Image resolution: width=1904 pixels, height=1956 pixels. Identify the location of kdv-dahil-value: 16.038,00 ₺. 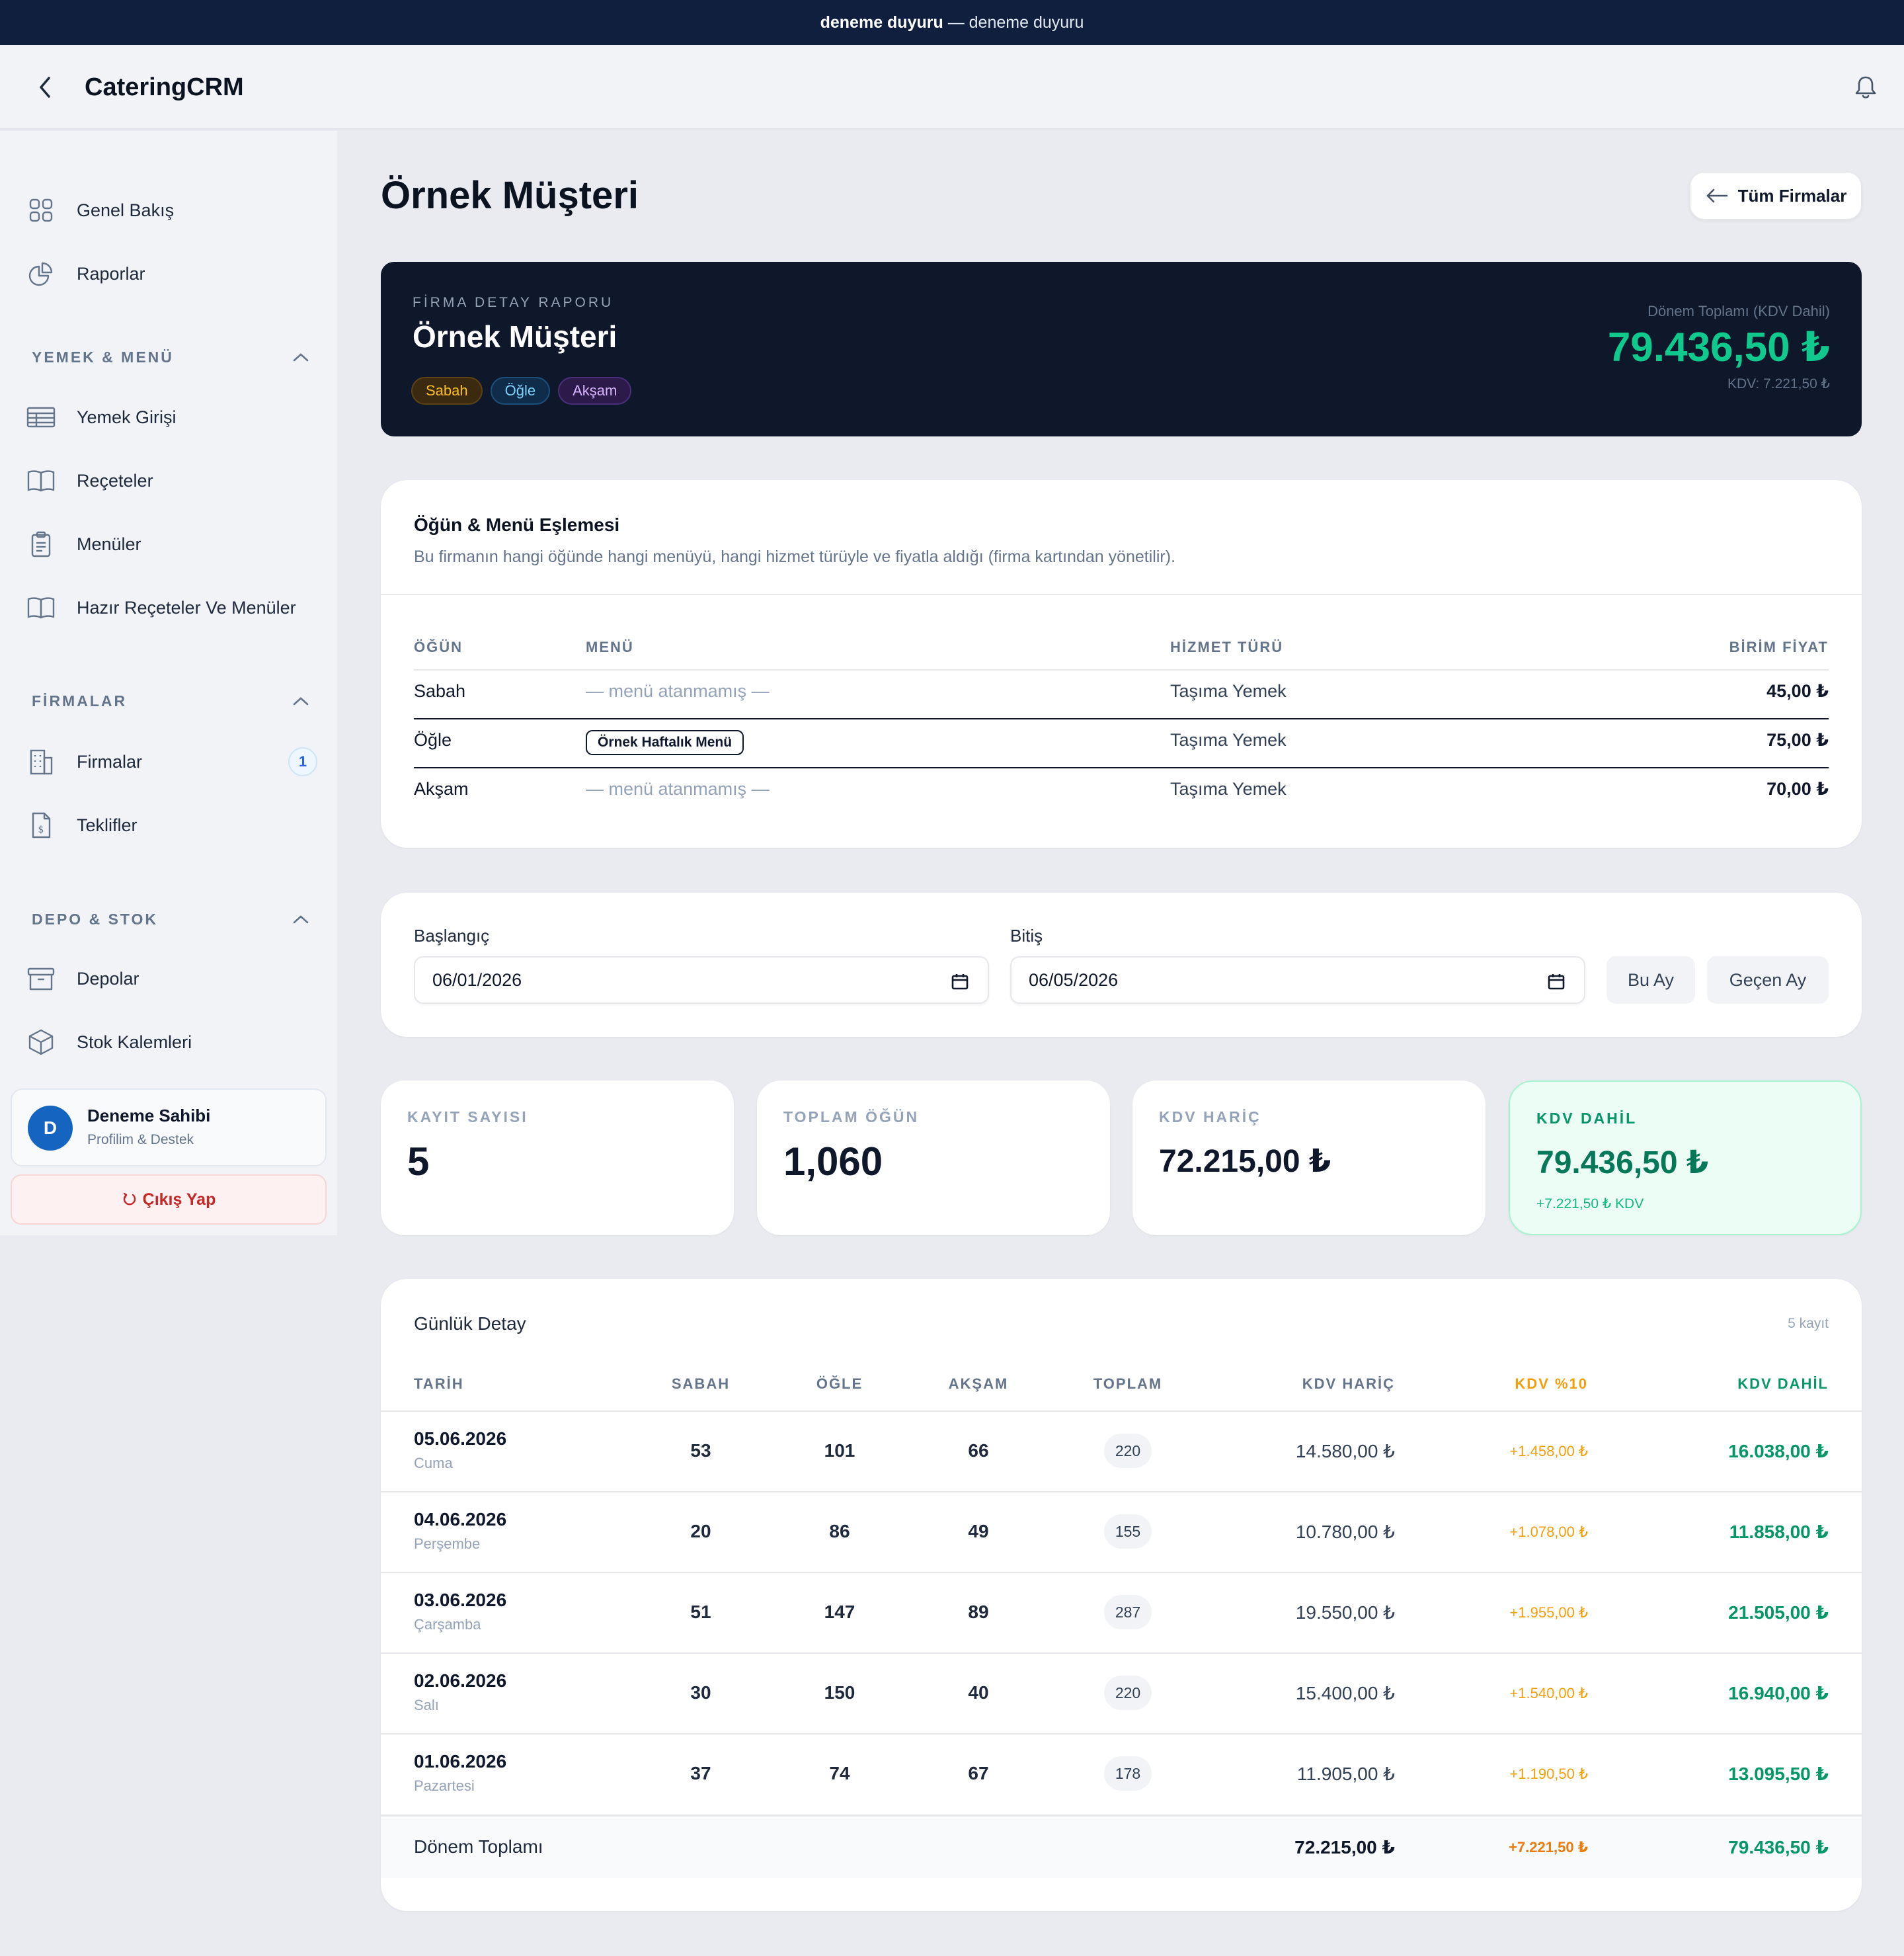
(1778, 1451).